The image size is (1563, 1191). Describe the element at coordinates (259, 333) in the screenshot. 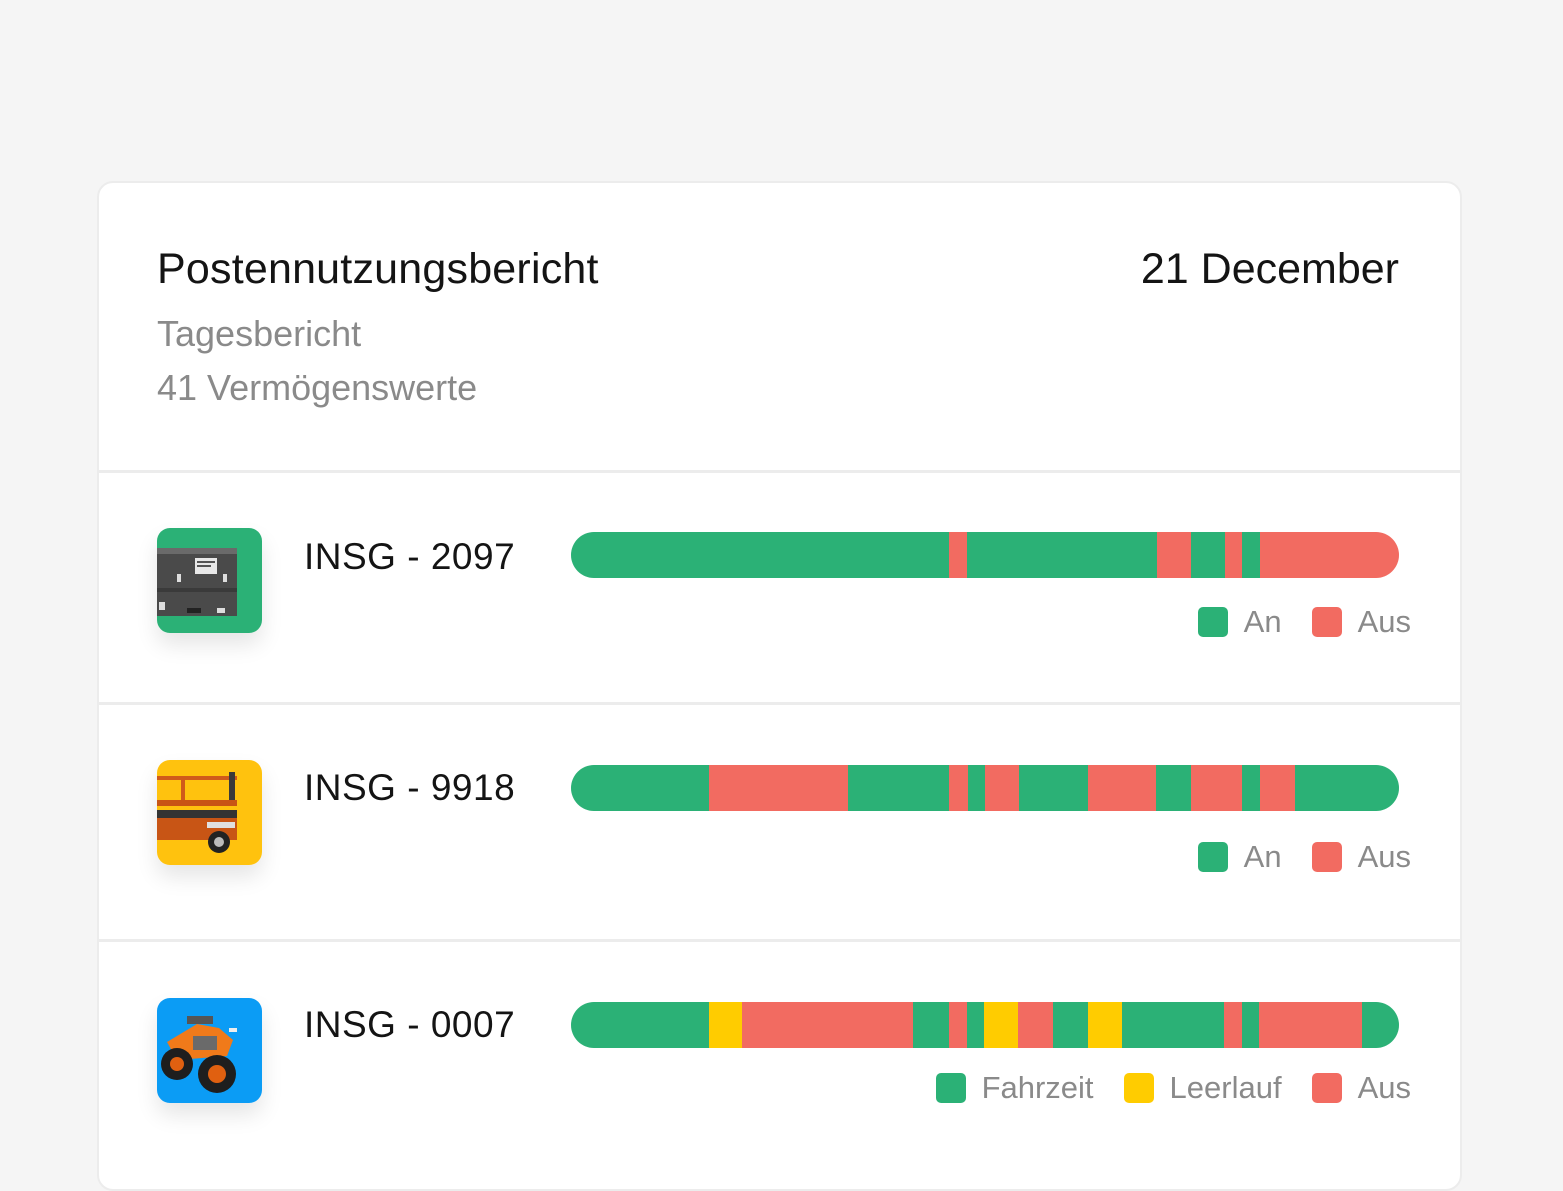

I see `report-subtitle: Tagesbericht` at that location.